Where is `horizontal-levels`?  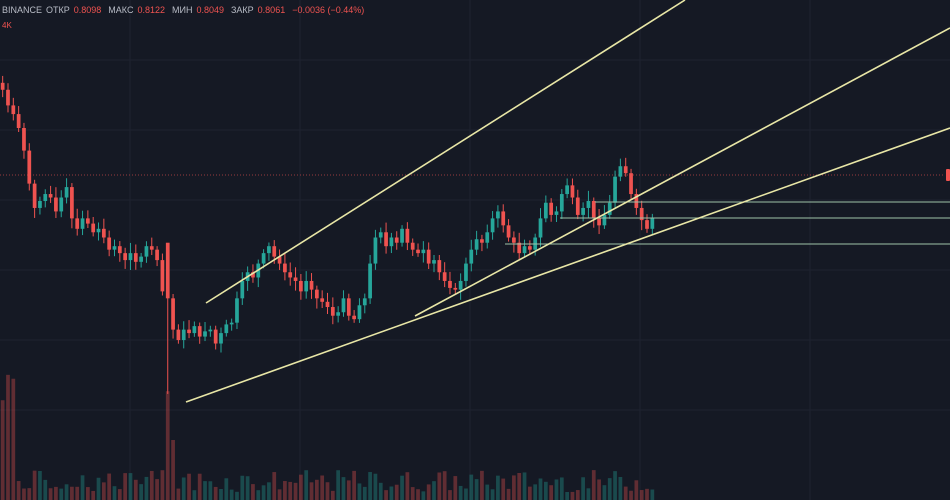 horizontal-levels is located at coordinates (727, 223).